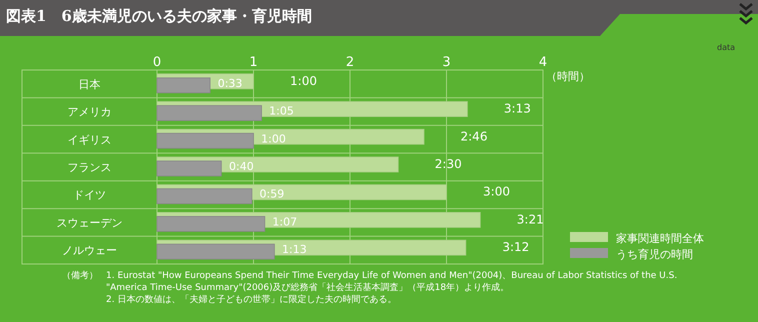  What do you see at coordinates (660, 238) in the screenshot?
I see `legend-label: 家事関連時間全体` at bounding box center [660, 238].